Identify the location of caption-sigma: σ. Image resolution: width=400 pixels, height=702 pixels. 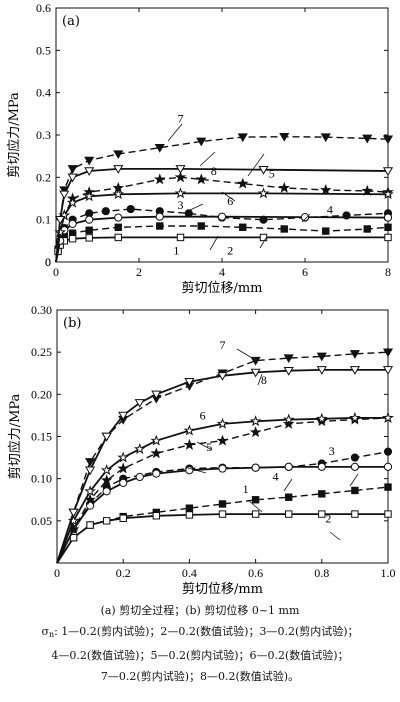
(45, 631).